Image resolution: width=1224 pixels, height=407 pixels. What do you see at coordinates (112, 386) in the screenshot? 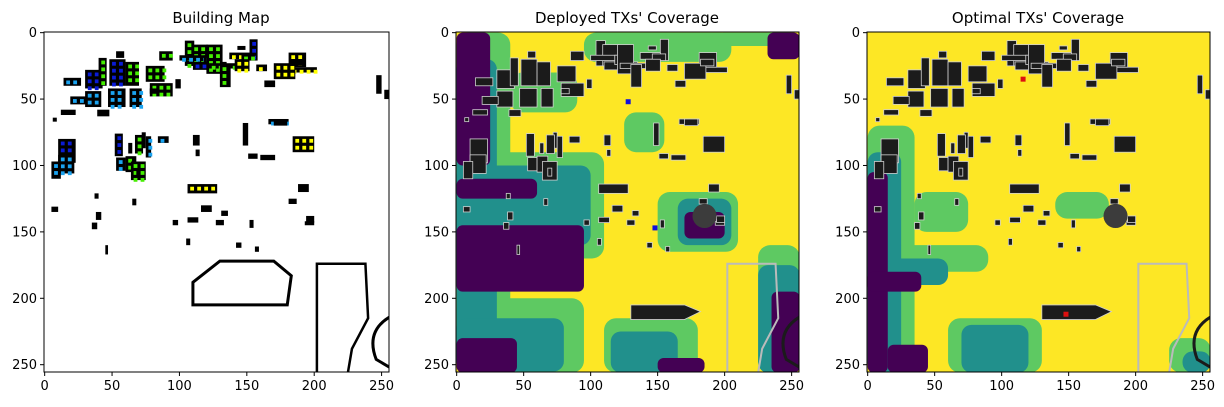
I see `x-tick-label: 50` at bounding box center [112, 386].